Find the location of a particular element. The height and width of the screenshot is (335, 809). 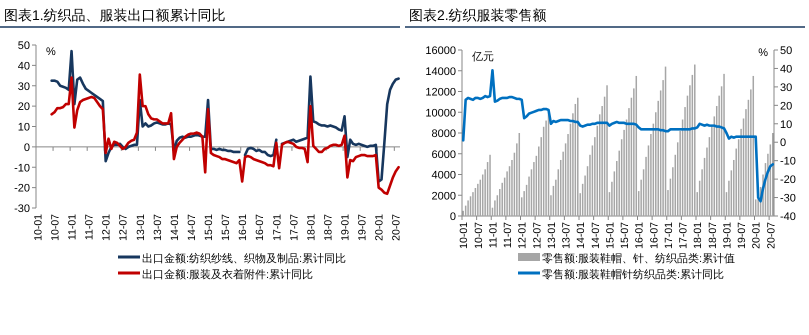

y2-tick-label: 20 is located at coordinates (786, 106).